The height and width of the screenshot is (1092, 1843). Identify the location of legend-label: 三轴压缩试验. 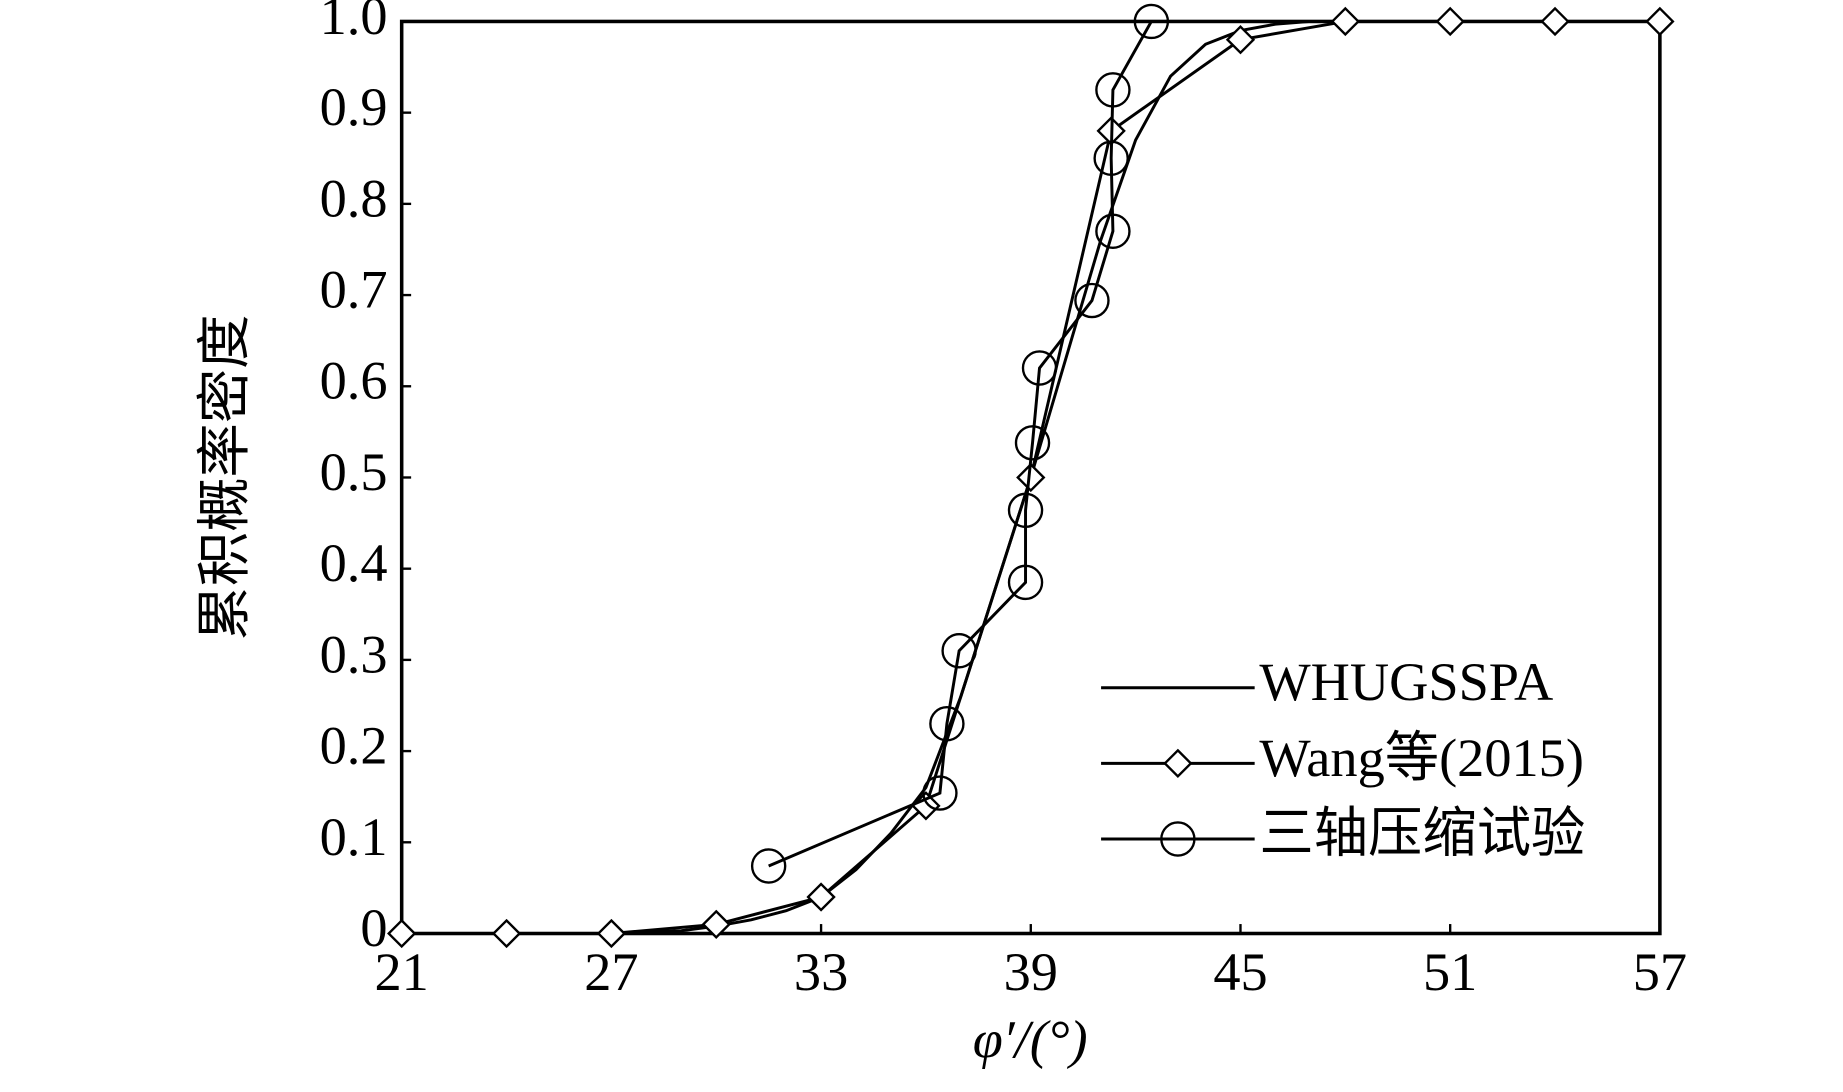
(1422, 833).